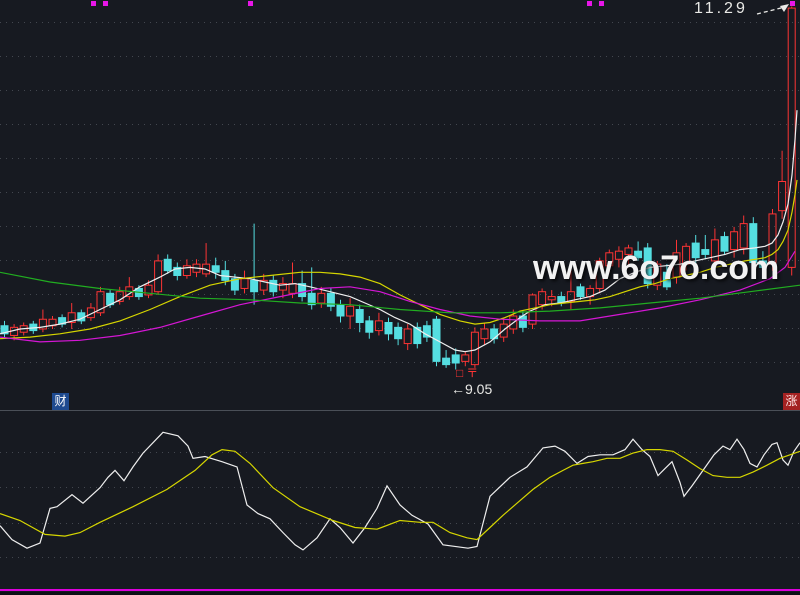 The width and height of the screenshot is (800, 595). What do you see at coordinates (443, 3) in the screenshot?
I see `top-signal-markers` at bounding box center [443, 3].